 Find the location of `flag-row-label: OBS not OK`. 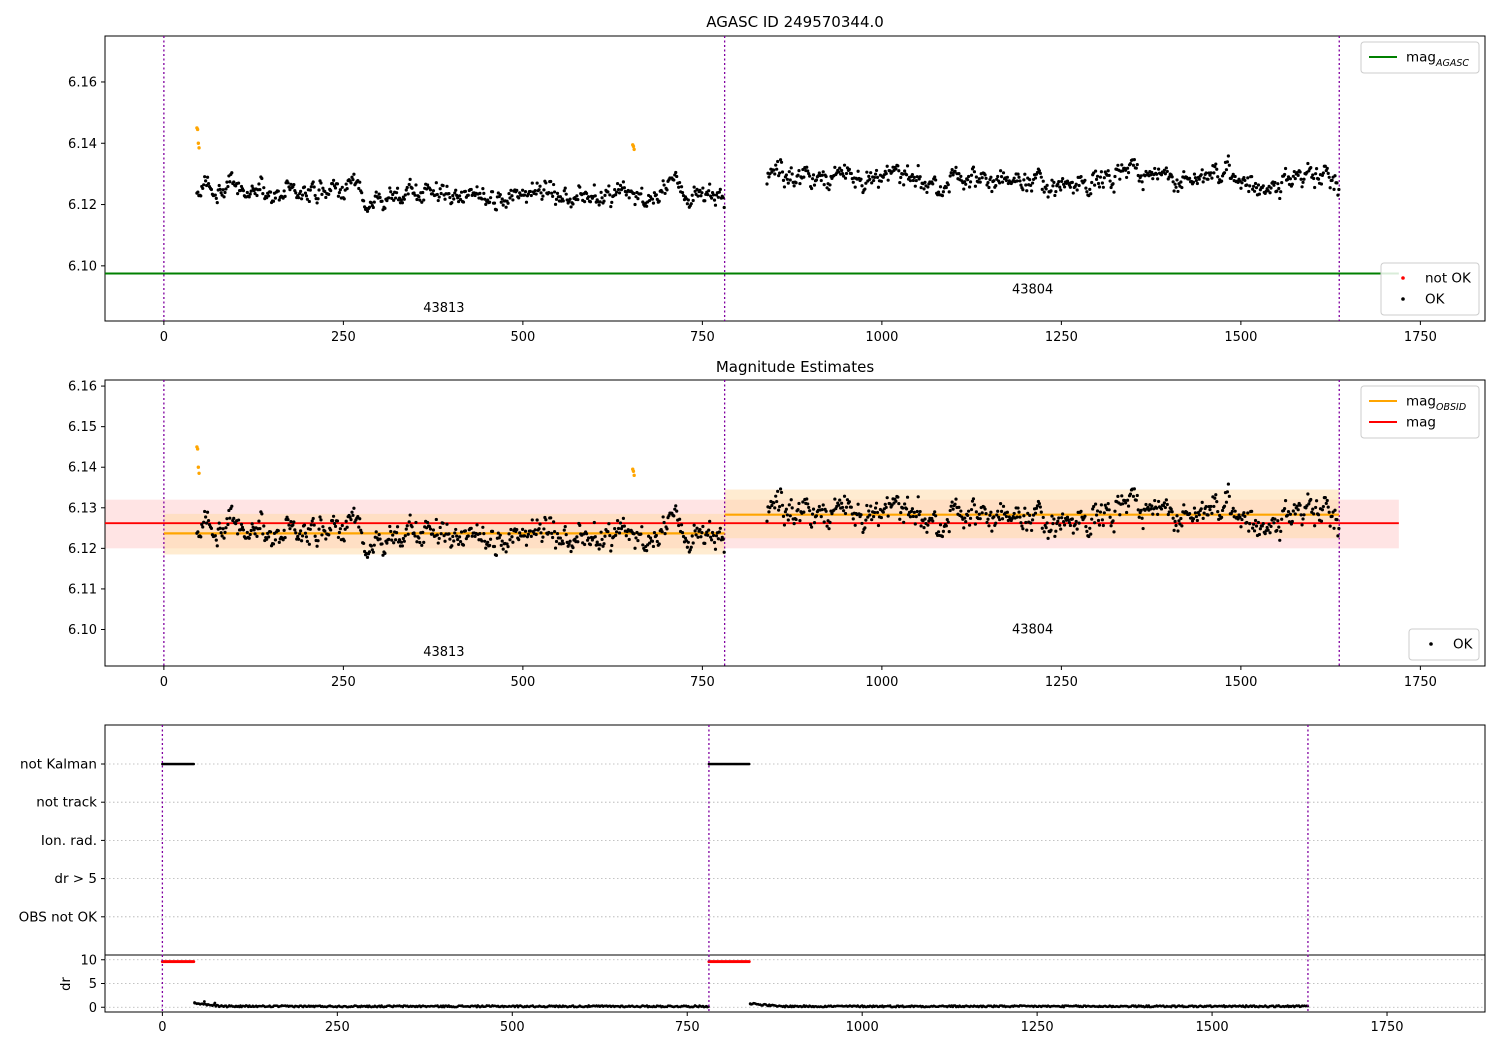

flag-row-label: OBS not OK is located at coordinates (59, 917).